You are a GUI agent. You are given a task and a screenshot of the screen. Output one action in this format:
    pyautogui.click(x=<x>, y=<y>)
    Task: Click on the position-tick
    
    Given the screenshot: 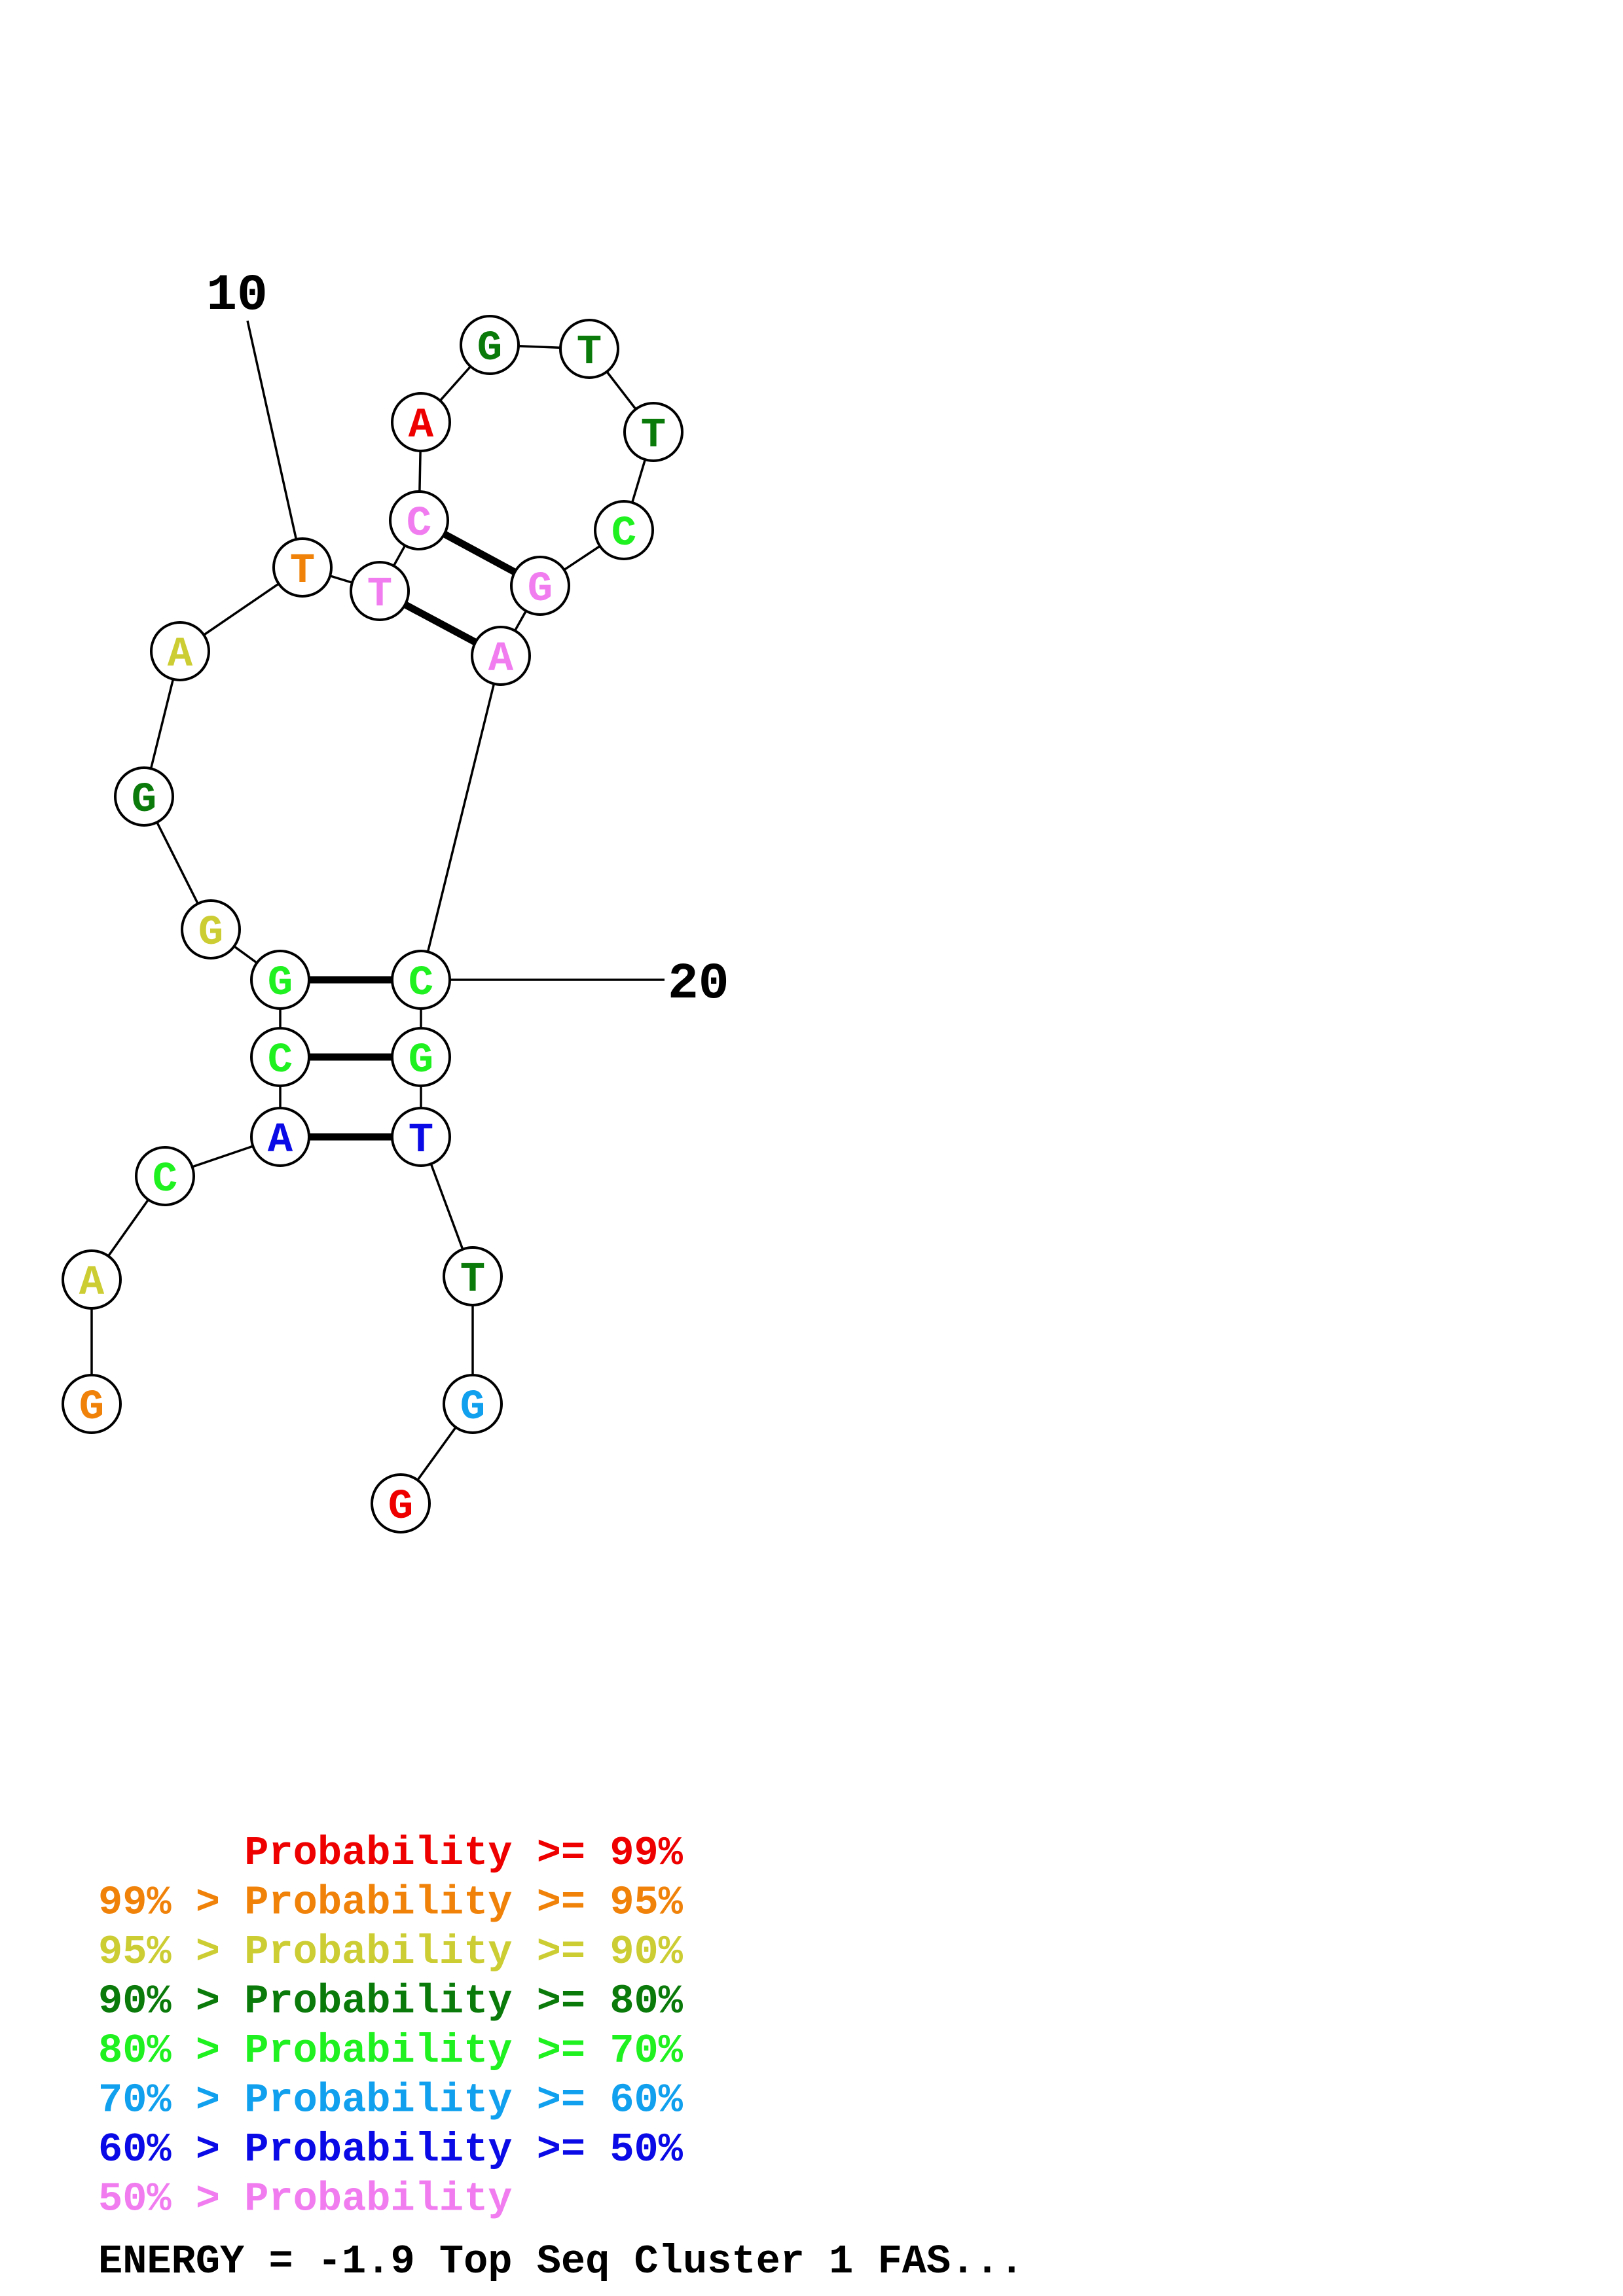 What is the action you would take?
    pyautogui.click(x=275, y=444)
    